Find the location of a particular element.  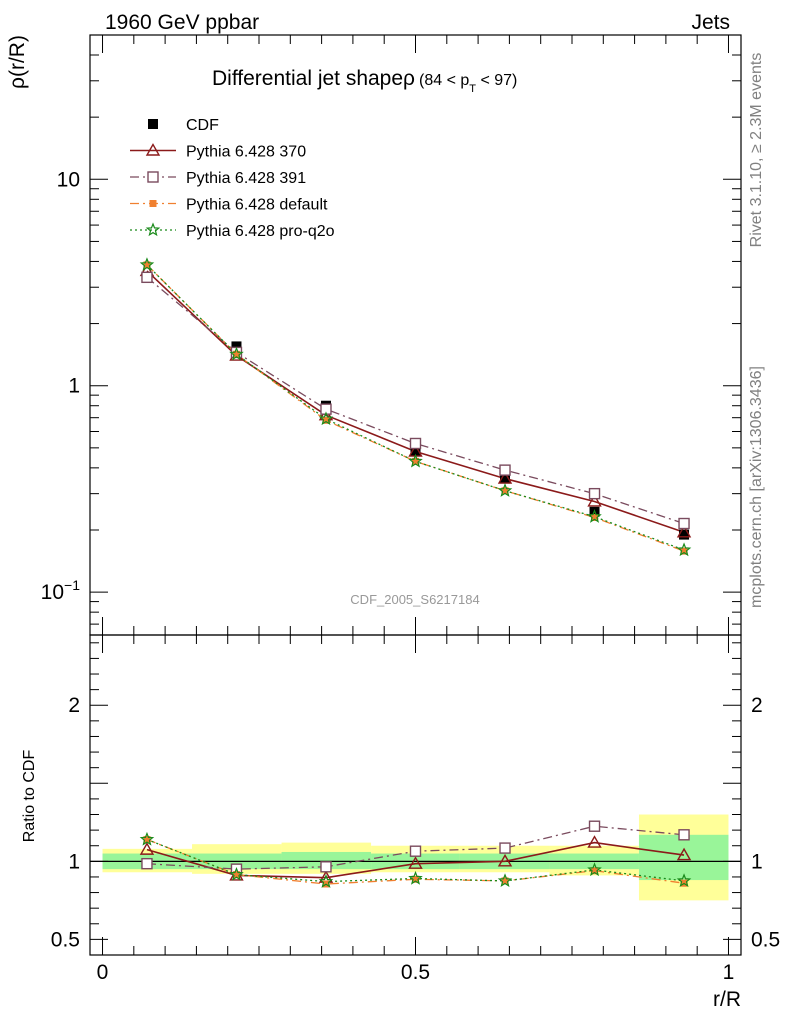

main-y-tick-label: 10−1 is located at coordinates (61, 590).